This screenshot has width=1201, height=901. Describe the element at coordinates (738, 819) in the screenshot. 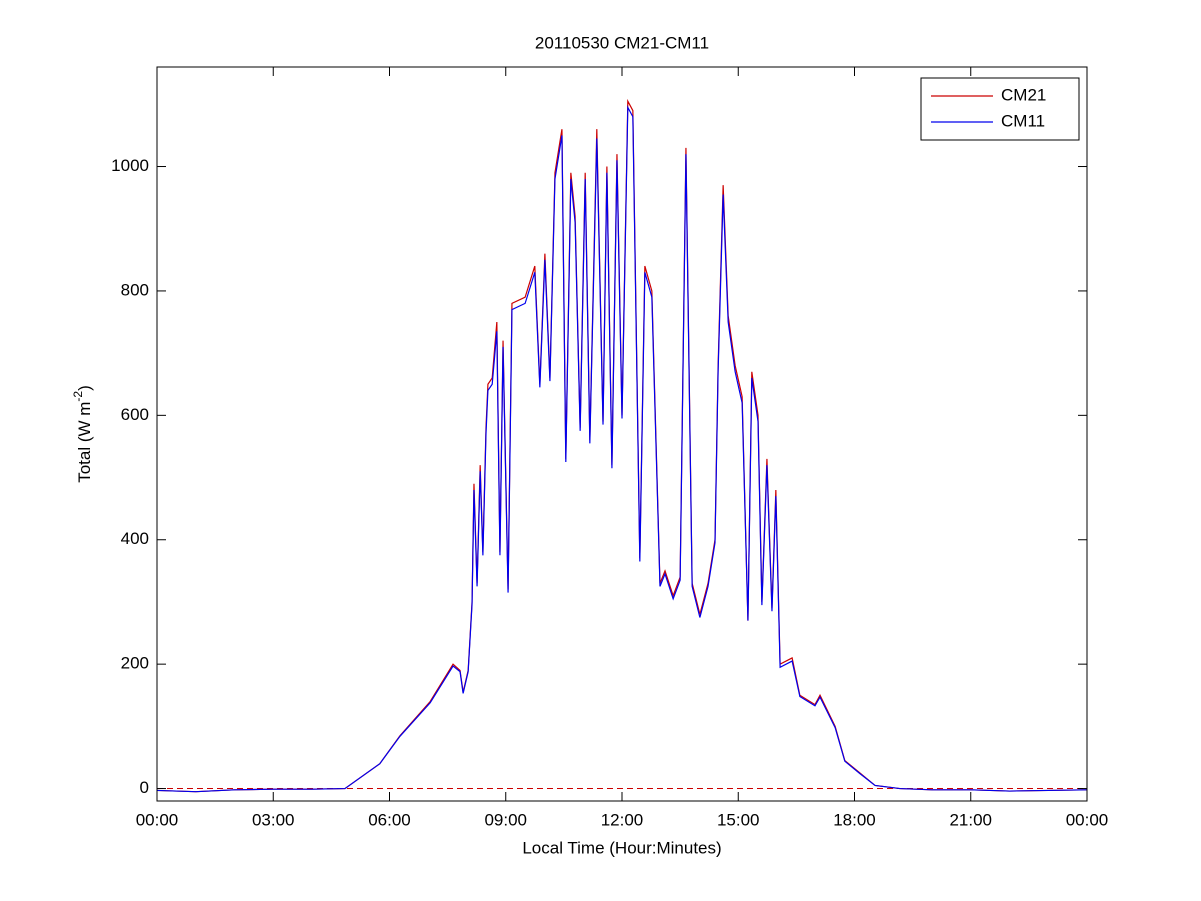

I see `x-tick-label: 15:00` at that location.